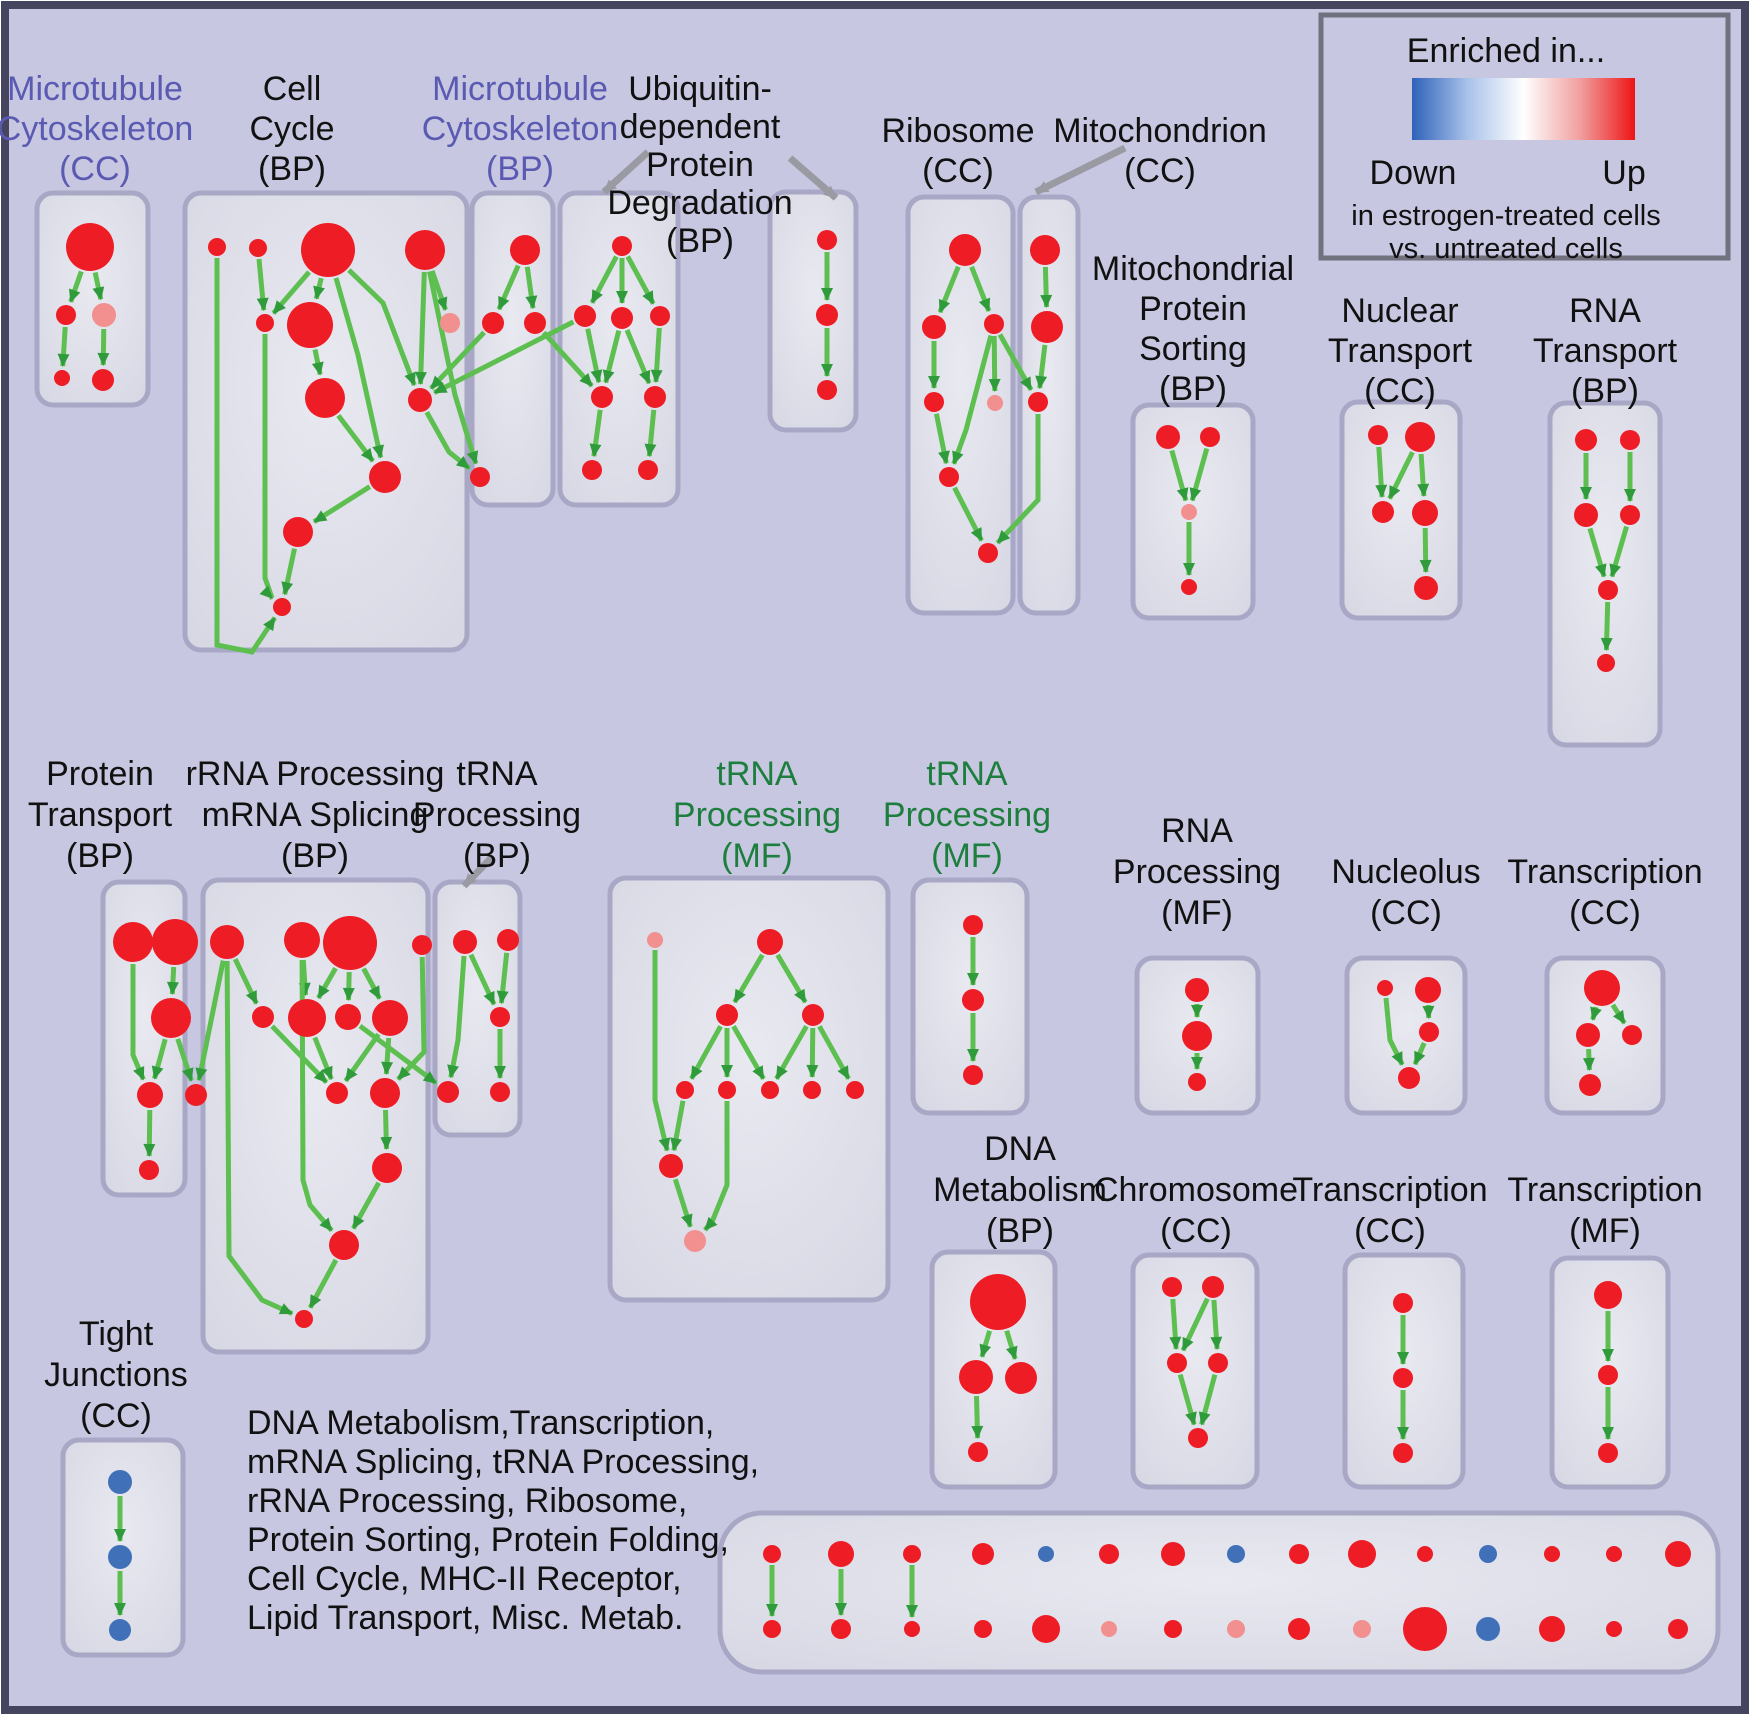 The image size is (1750, 1715). Describe the element at coordinates (150, 1095) in the screenshot. I see `go-term-node-p4` at that location.